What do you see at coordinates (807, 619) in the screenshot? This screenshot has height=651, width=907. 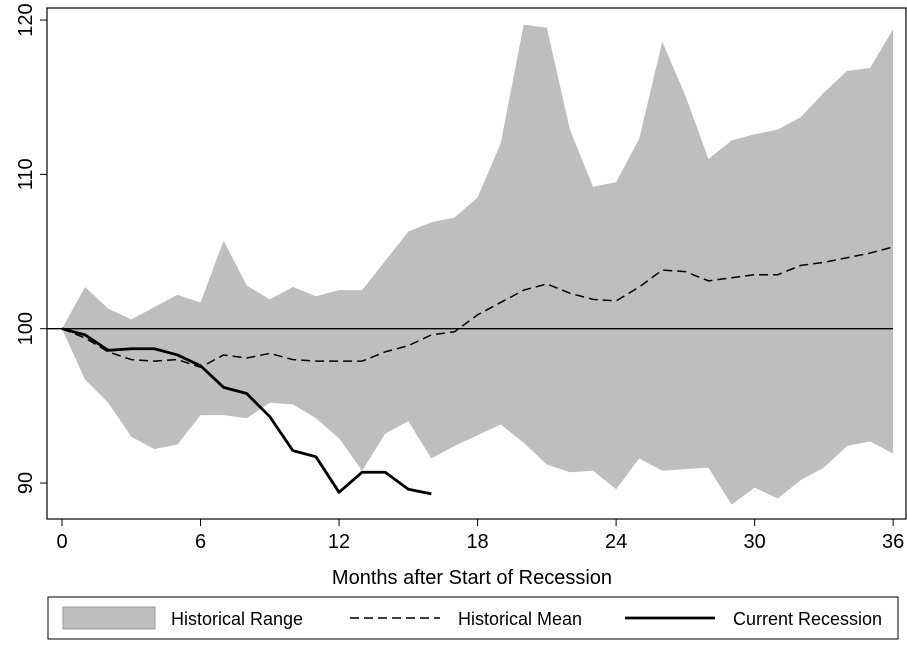 I see `legend-label: Current Recession` at bounding box center [807, 619].